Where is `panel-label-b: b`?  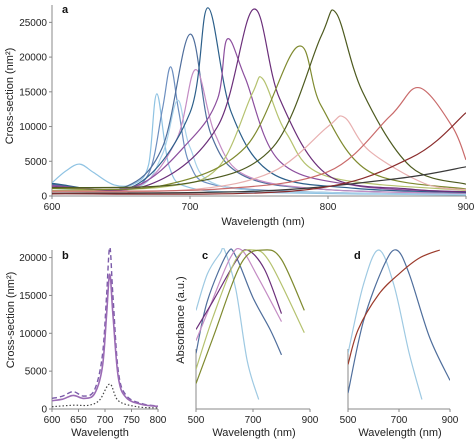
panel-label-b: b is located at coordinates (65, 256).